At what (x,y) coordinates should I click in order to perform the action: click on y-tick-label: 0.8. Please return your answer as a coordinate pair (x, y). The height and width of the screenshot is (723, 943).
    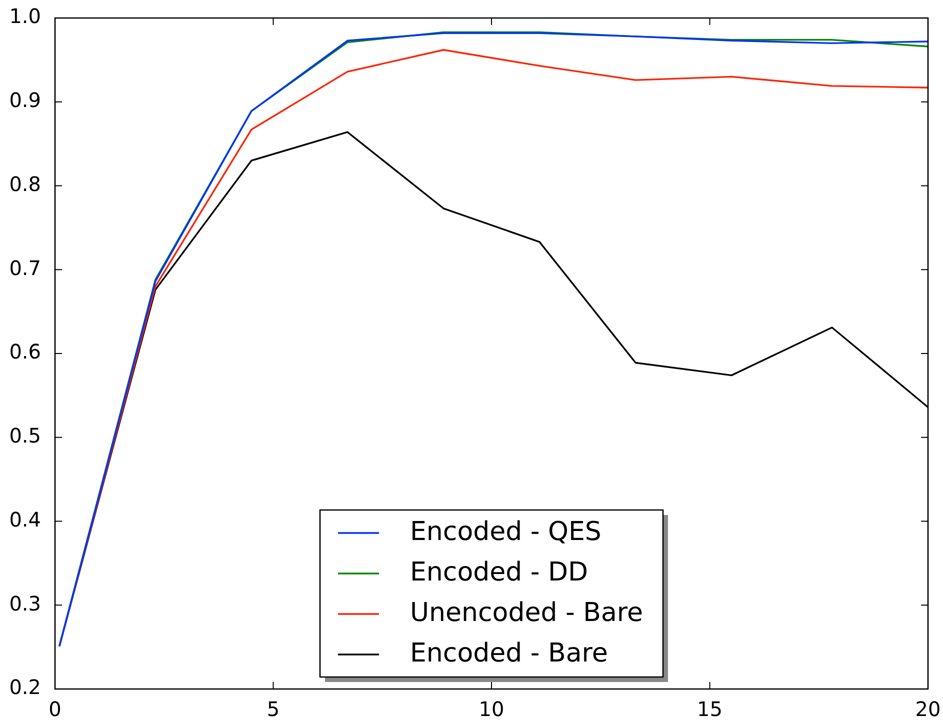
    Looking at the image, I should click on (25, 184).